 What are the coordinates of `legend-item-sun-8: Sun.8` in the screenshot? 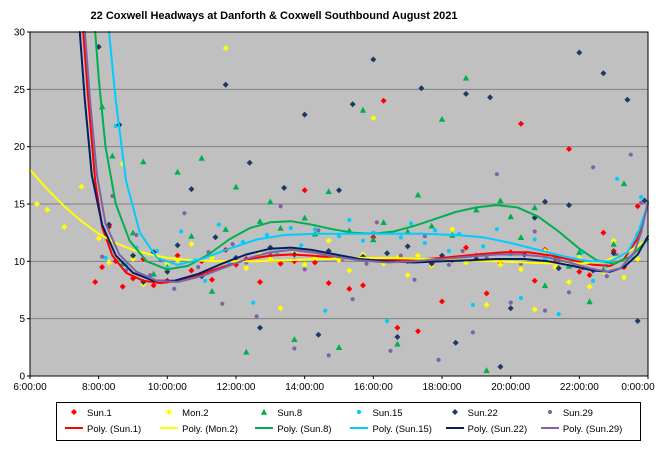 It's located at (300, 413).